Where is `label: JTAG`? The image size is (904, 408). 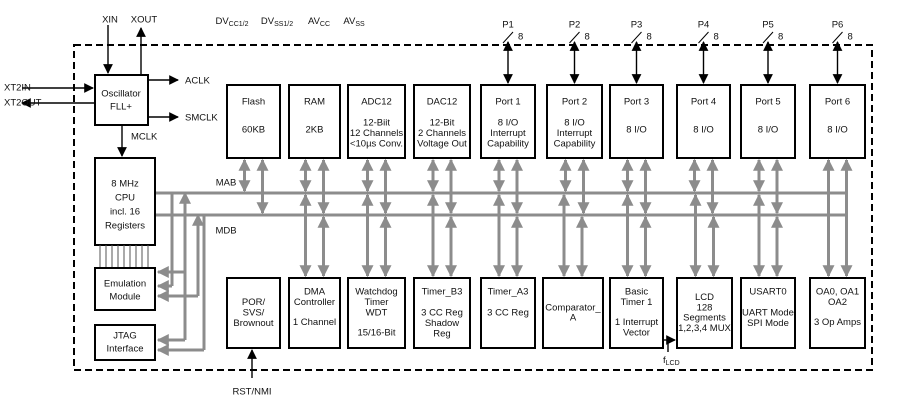 label: JTAG is located at coordinates (125, 336).